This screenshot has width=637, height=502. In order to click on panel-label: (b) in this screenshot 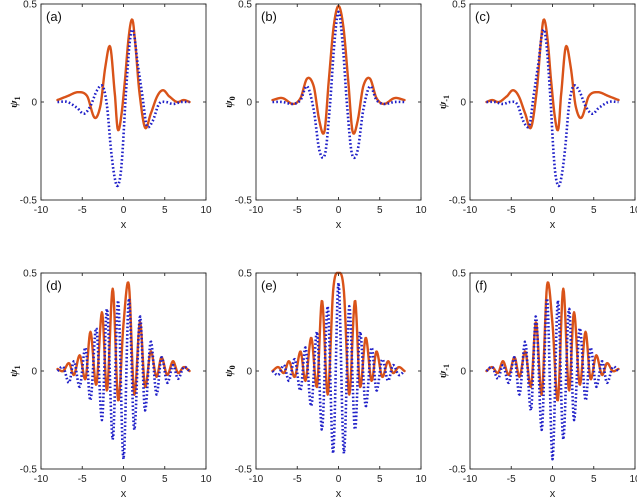, I will do `click(269, 16)`.